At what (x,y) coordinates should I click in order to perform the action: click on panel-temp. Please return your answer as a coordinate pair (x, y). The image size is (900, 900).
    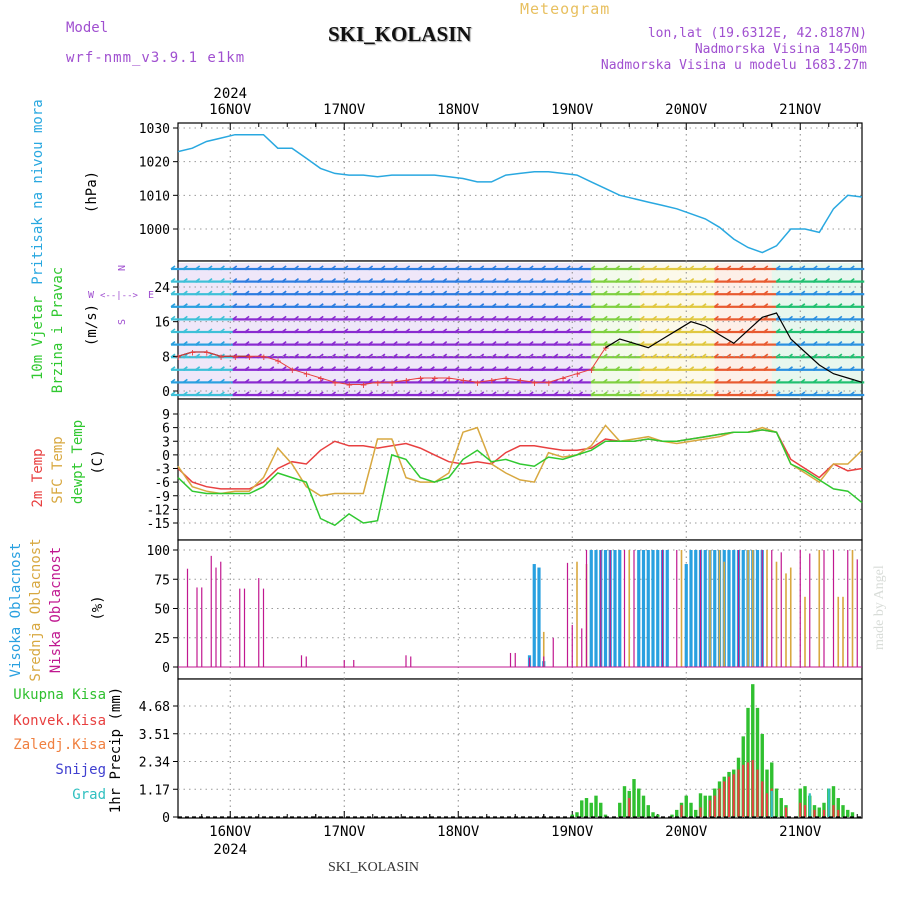
    Looking at the image, I should click on (520, 469).